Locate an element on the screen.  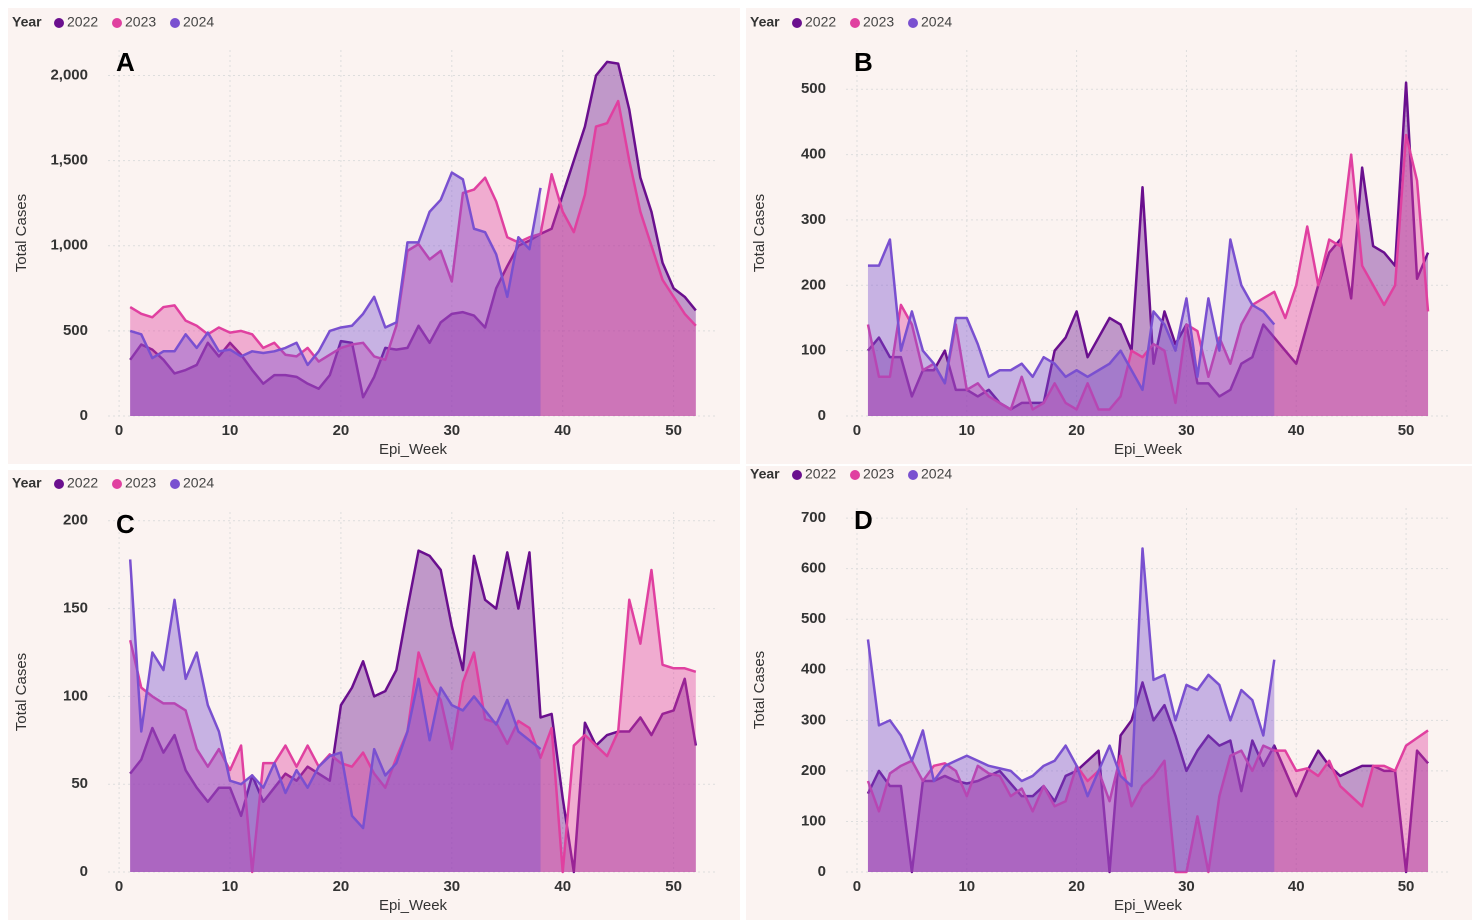
y-tick-label: 50 is located at coordinates (79, 783).